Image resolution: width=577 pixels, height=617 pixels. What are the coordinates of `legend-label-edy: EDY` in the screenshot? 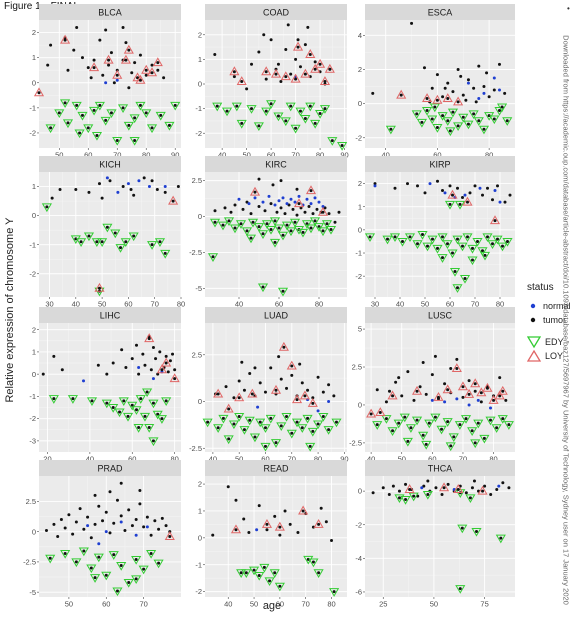 It's located at (554, 342).